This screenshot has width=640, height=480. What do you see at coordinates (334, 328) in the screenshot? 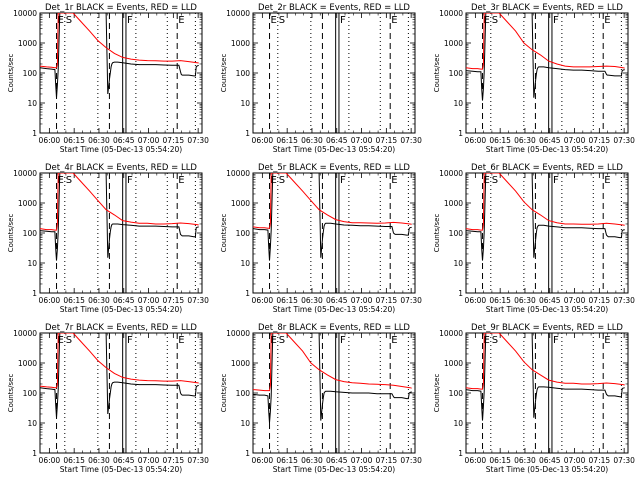
I see `panel-title: Det_8r BLACK = Events, RED = LLD` at bounding box center [334, 328].